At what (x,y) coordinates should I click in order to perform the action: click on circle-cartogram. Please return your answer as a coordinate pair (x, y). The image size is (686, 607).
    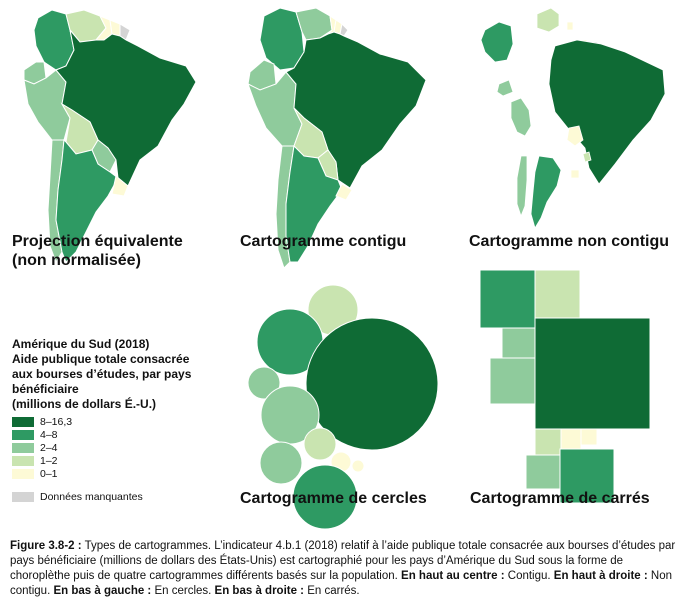
    Looking at the image, I should click on (343, 407).